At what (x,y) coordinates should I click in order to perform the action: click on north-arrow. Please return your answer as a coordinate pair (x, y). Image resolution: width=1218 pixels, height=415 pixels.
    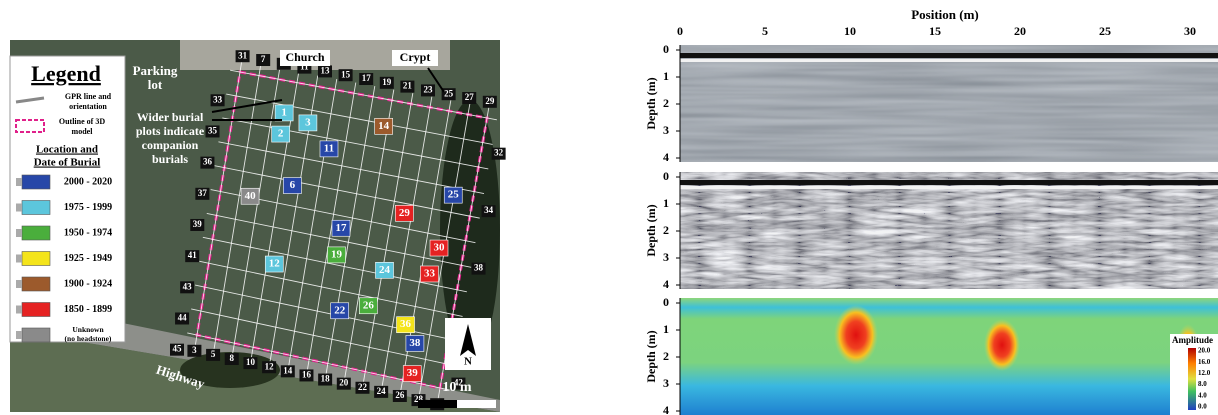
    Looking at the image, I should click on (468, 340).